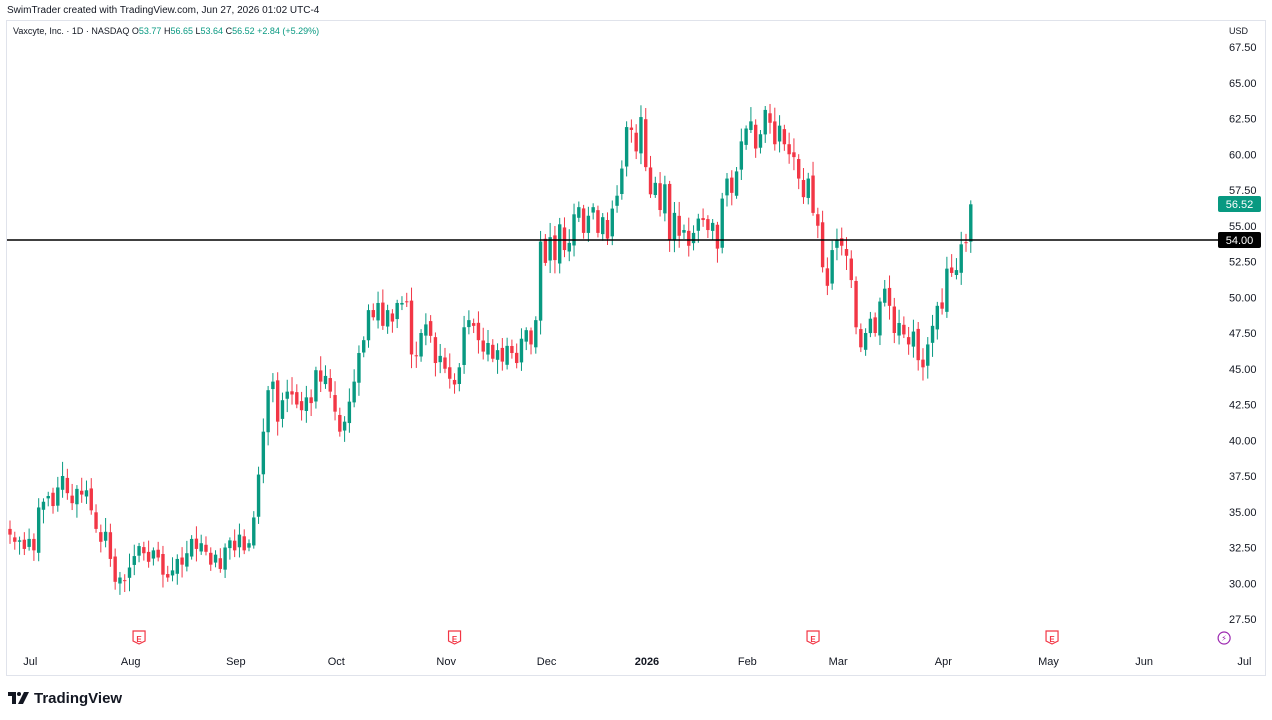 This screenshot has height=720, width=1272. Describe the element at coordinates (747, 662) in the screenshot. I see `x-tick-label: Feb` at that location.